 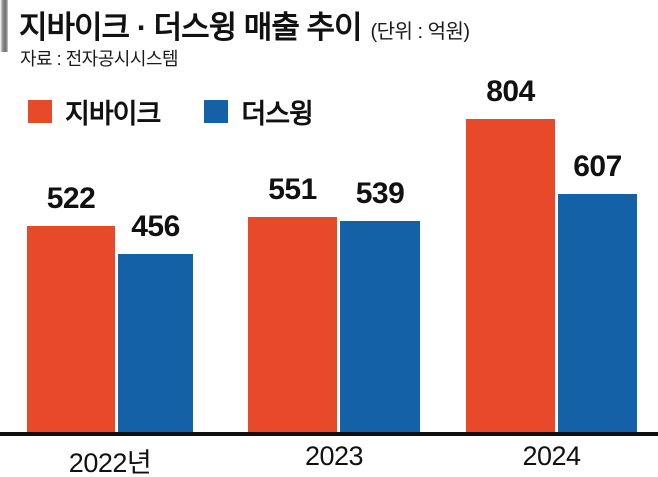 I want to click on legend-item-gbike: 지바이크, so click(x=94, y=111).